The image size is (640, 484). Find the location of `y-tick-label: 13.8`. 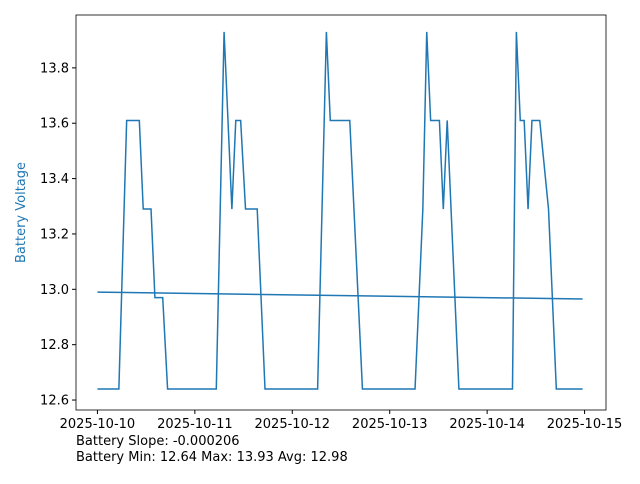

y-tick-label: 13.8 is located at coordinates (54, 68).